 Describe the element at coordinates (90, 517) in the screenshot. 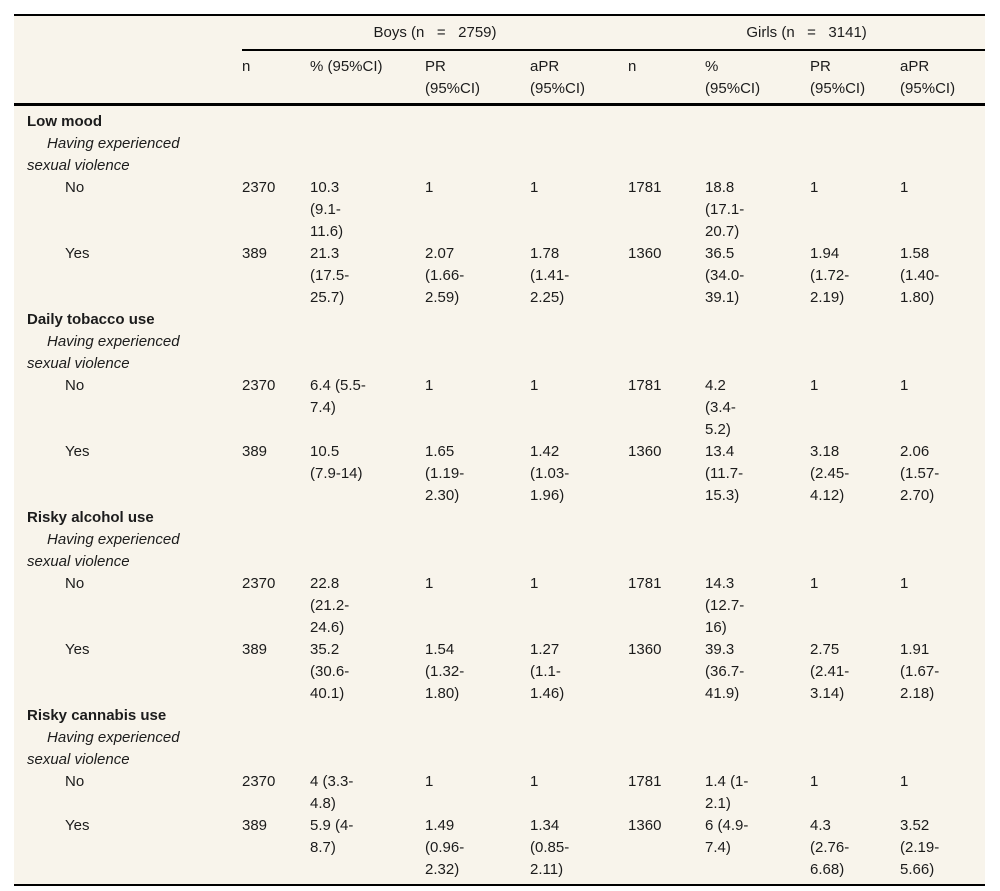

I see `section-title: Risky alcohol use` at that location.